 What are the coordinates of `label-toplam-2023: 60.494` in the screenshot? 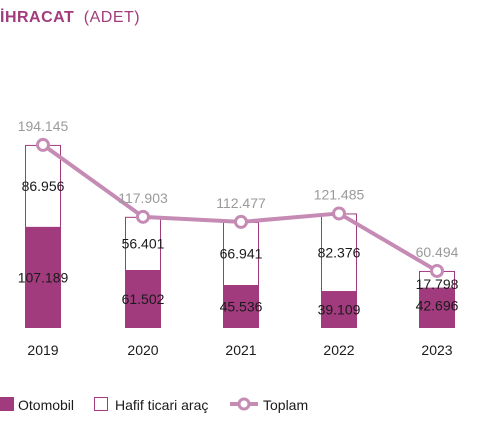 It's located at (437, 252).